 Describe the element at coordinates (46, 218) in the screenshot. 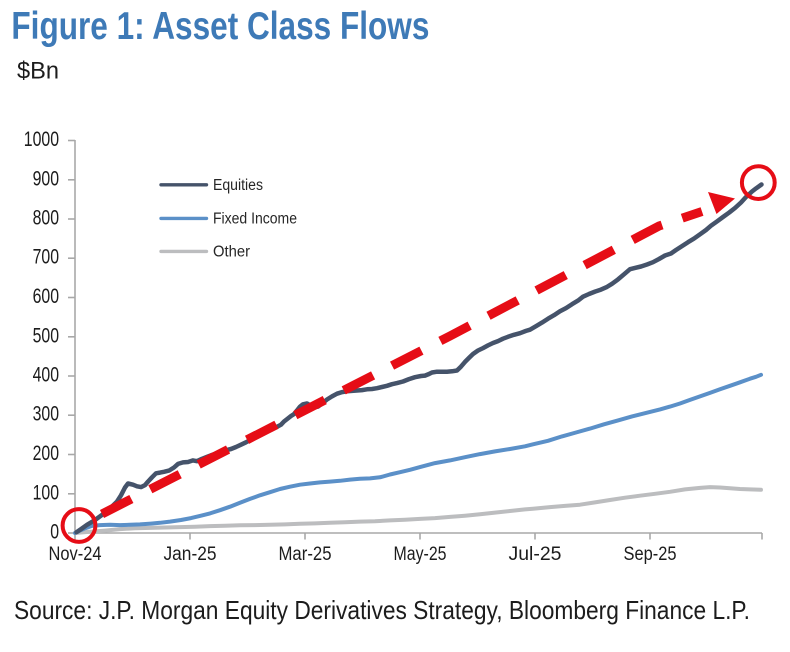

I see `svg-text: 800` at that location.